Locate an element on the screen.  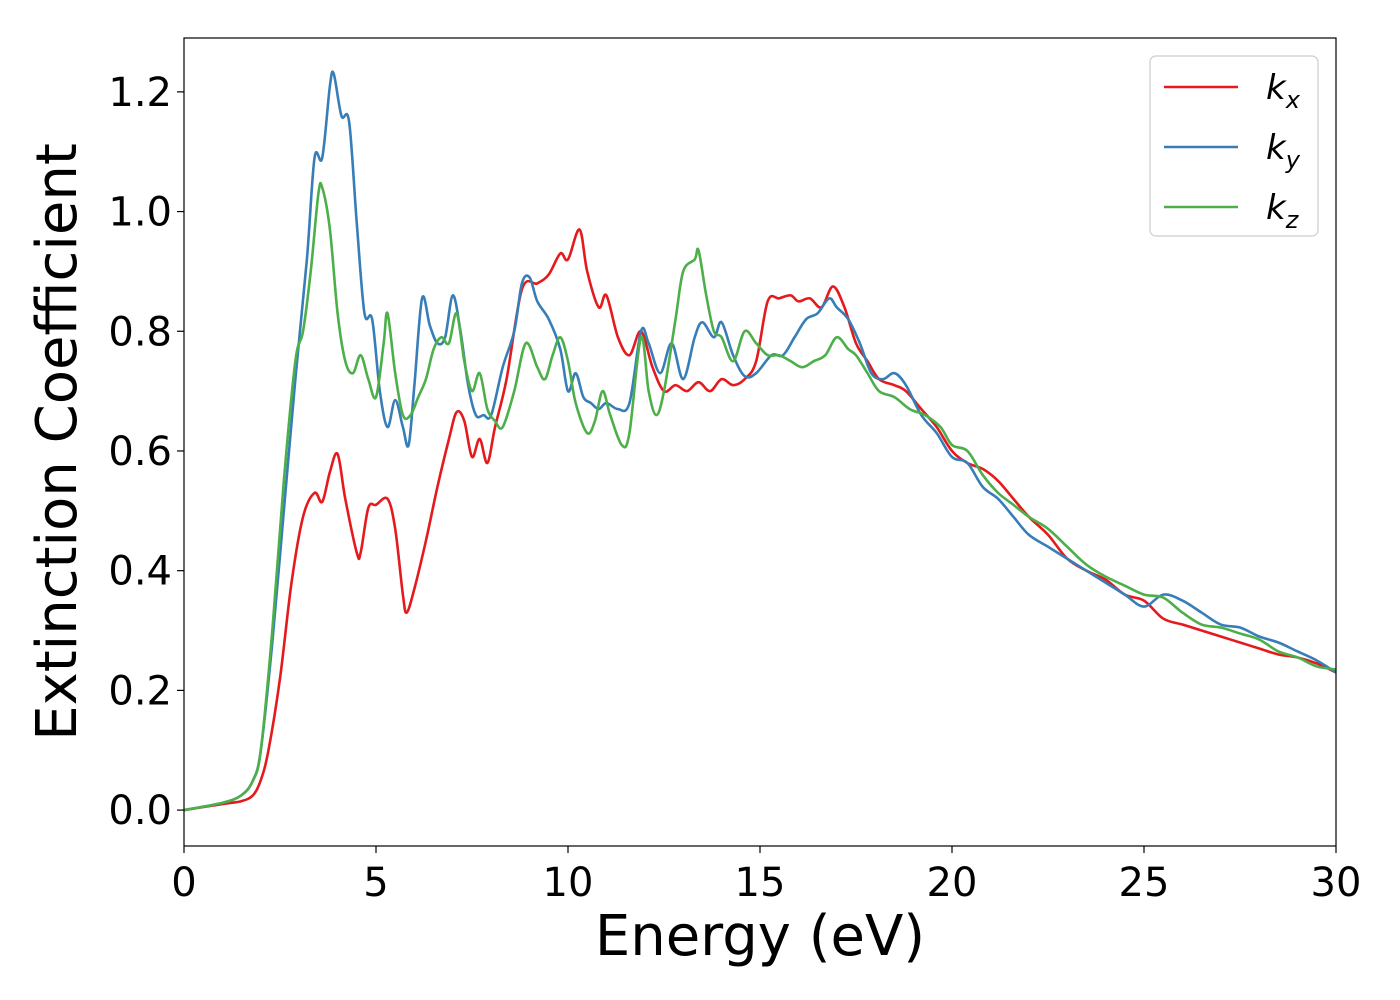
x-axis: 0 5 10 15 20 25 30 is located at coordinates (766, 876).